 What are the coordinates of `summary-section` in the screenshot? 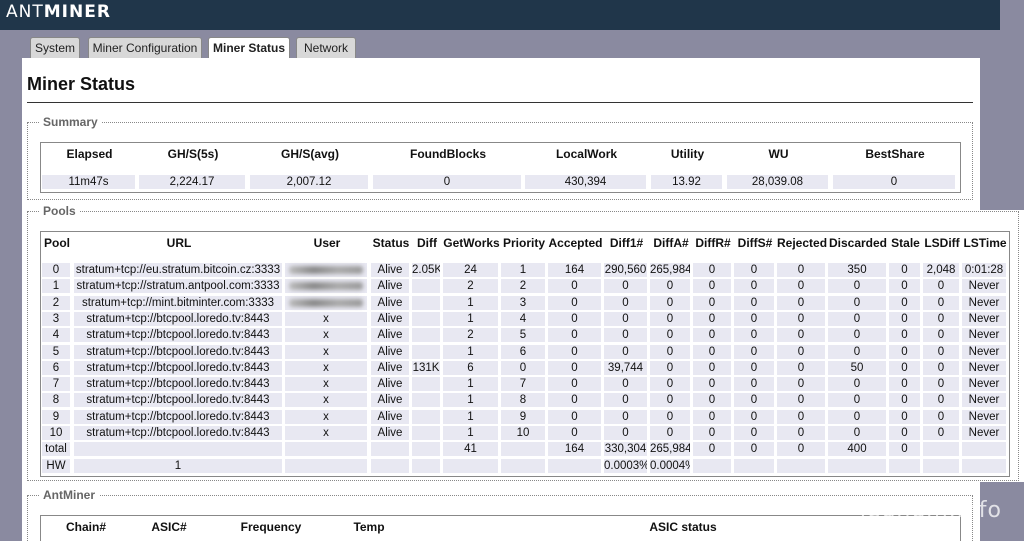 It's located at (500, 161).